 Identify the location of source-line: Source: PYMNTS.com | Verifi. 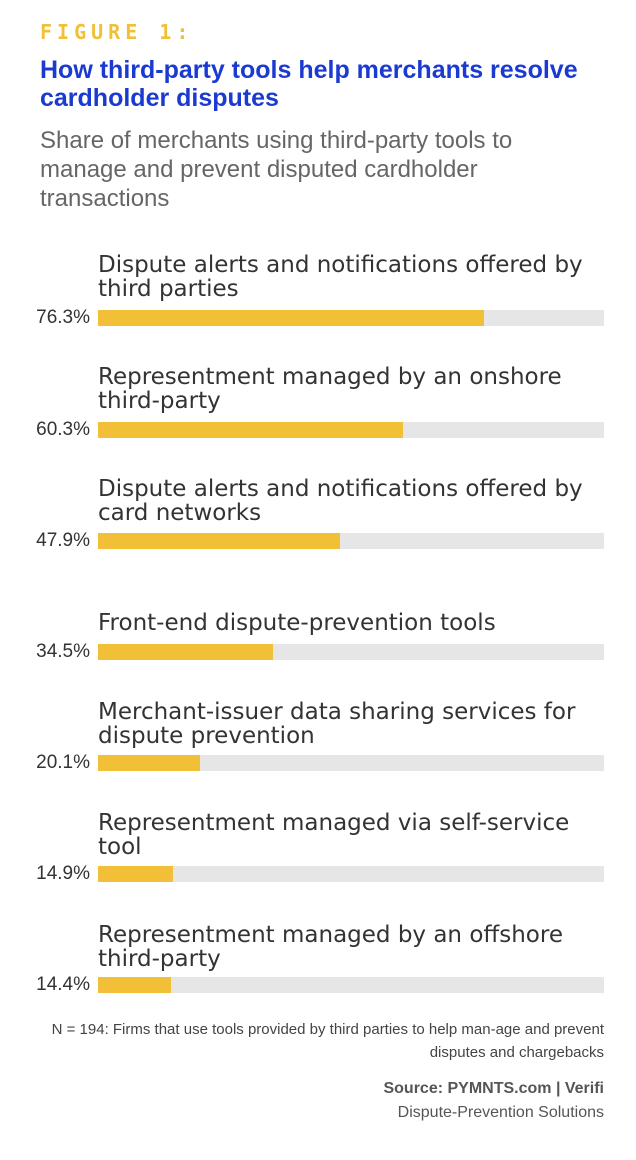
(493, 1088).